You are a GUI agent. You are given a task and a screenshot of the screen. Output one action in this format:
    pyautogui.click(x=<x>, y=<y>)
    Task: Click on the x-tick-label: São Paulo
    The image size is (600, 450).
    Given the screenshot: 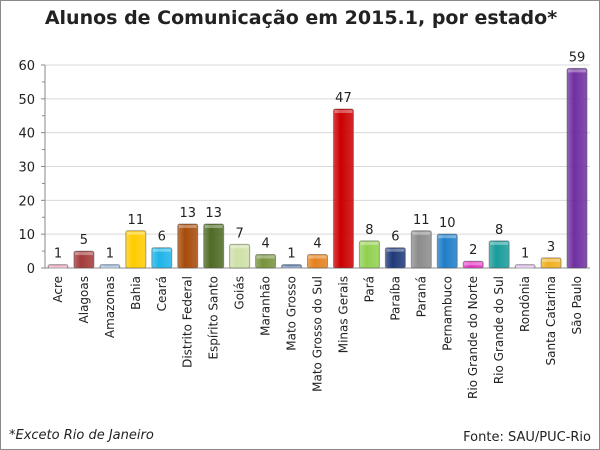 What is the action you would take?
    pyautogui.click(x=577, y=305)
    